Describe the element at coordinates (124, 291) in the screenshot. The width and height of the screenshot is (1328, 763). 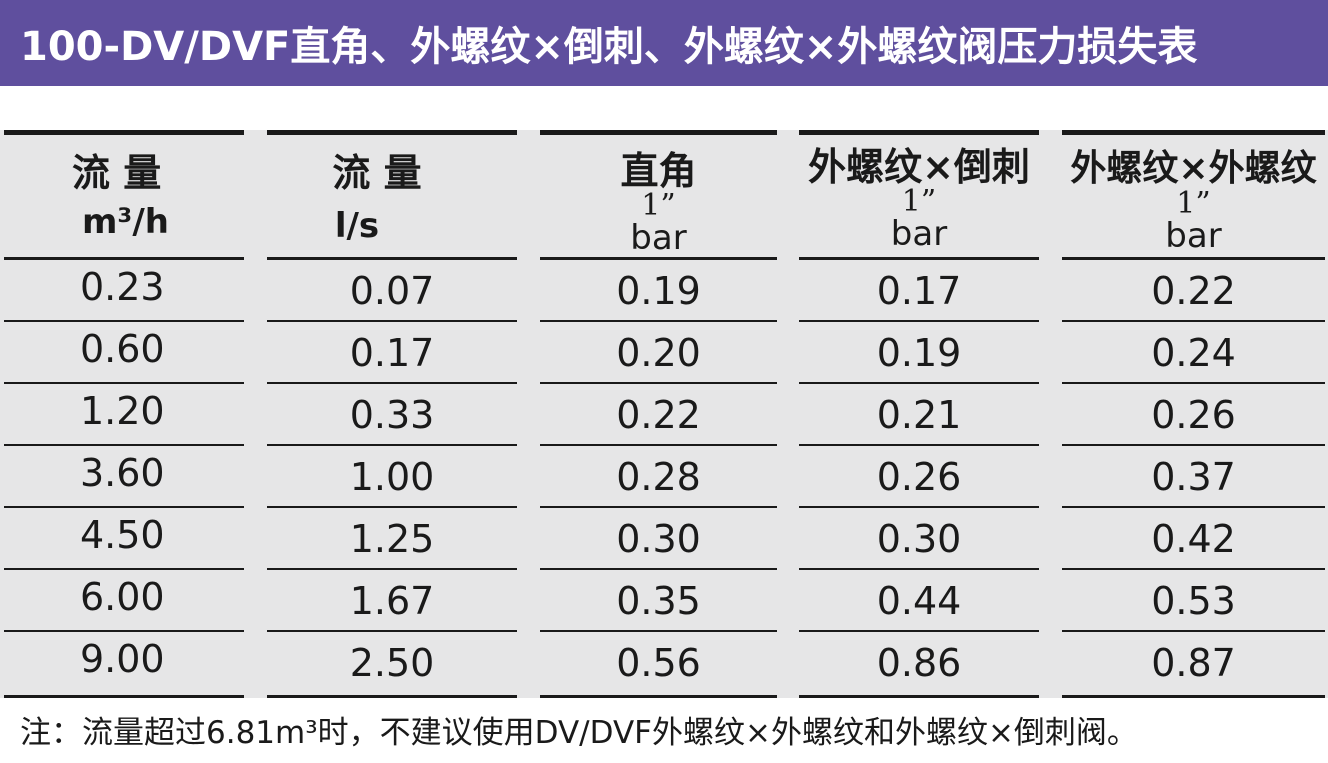
I see `table-cell: 0.23` at that location.